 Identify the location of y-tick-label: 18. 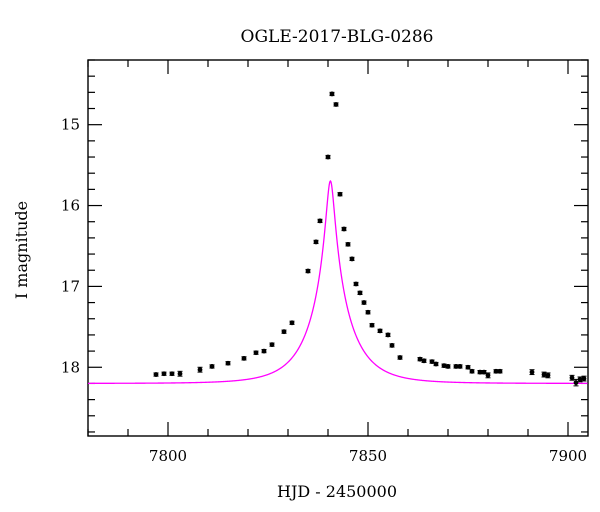
(70, 367).